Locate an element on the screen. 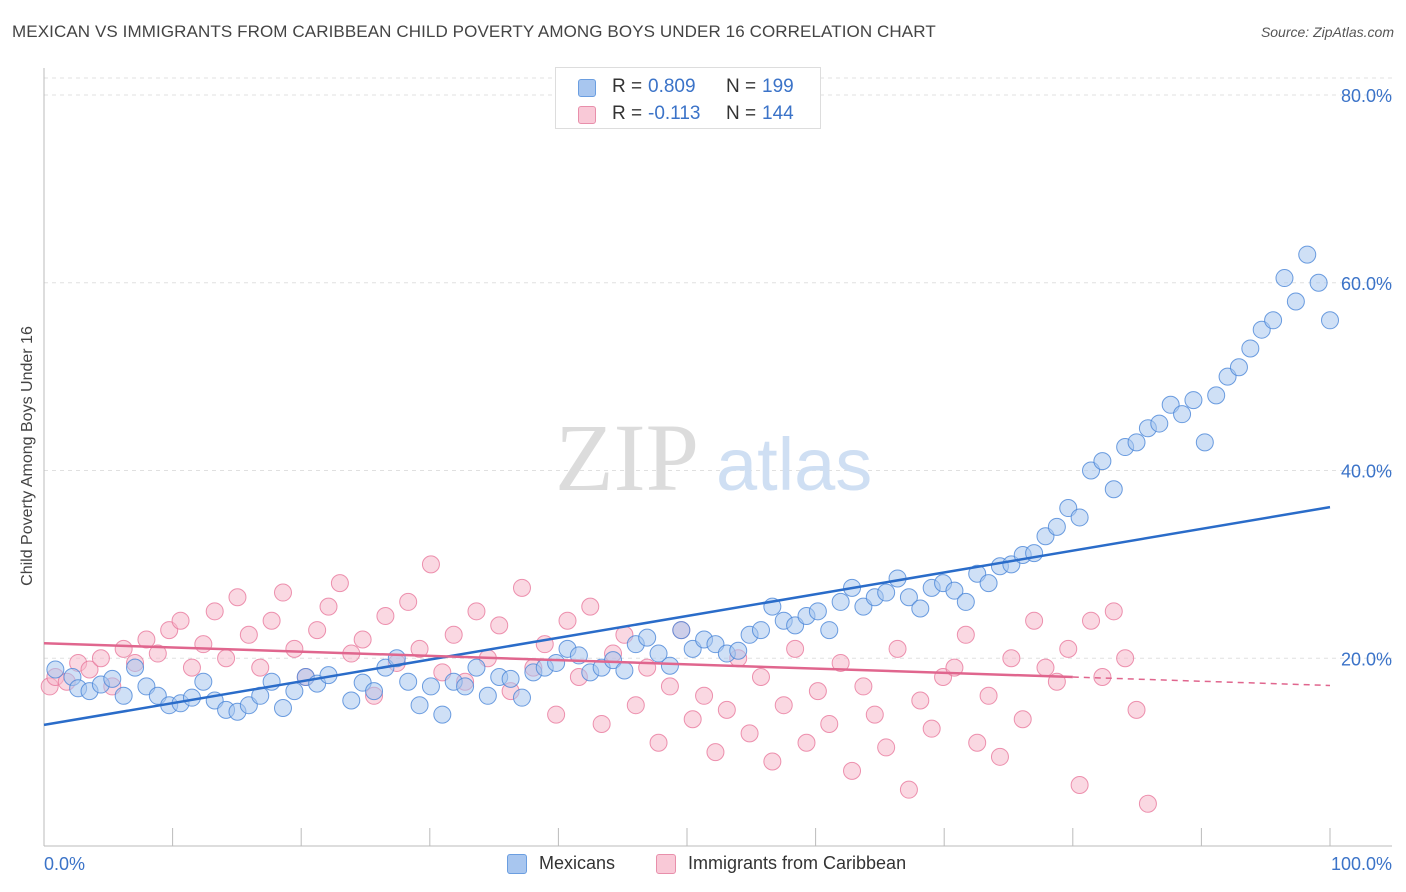 This screenshot has height=892, width=1406. r-value: -0.113 is located at coordinates (674, 113).